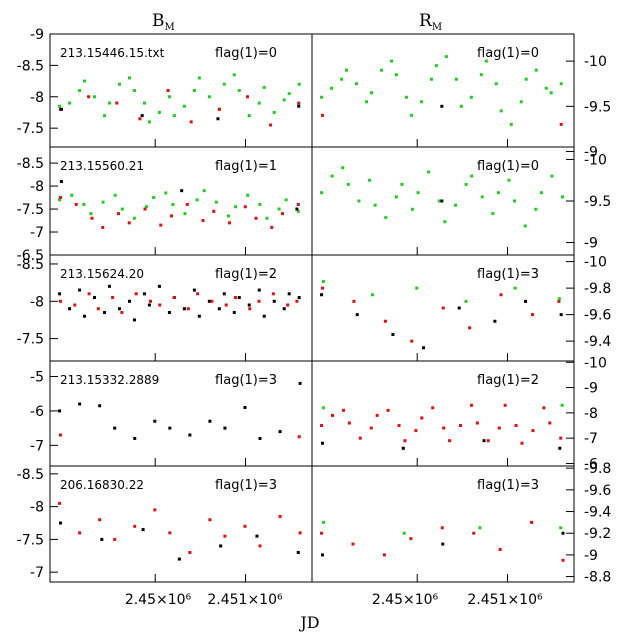  I want to click on y-tick-label: -9.6, so click(597, 491).